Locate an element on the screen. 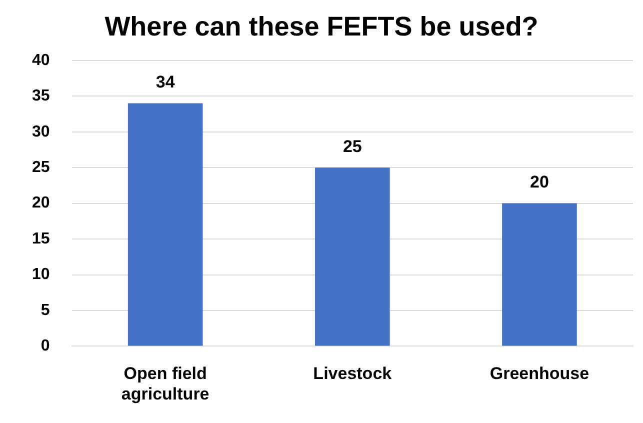  y-tick-label: 0 is located at coordinates (45, 346).